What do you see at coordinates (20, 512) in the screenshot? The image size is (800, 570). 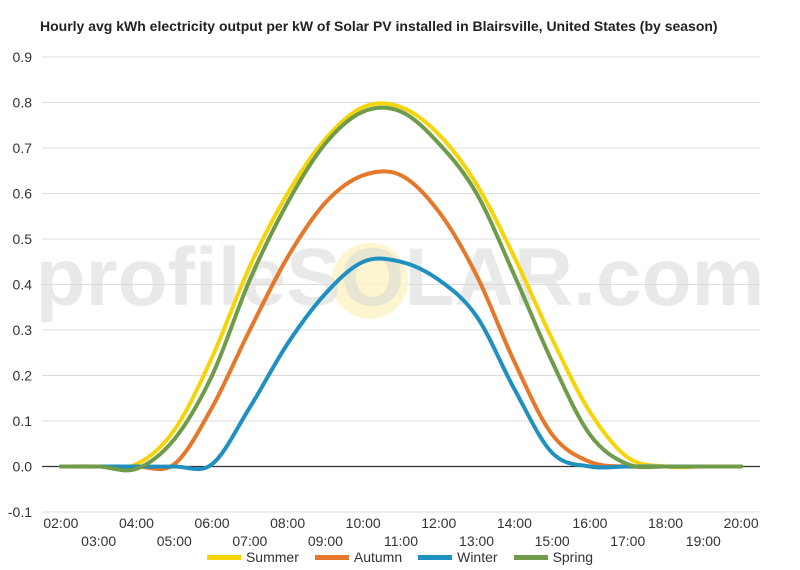 I see `y-tick-label: -0.1` at bounding box center [20, 512].